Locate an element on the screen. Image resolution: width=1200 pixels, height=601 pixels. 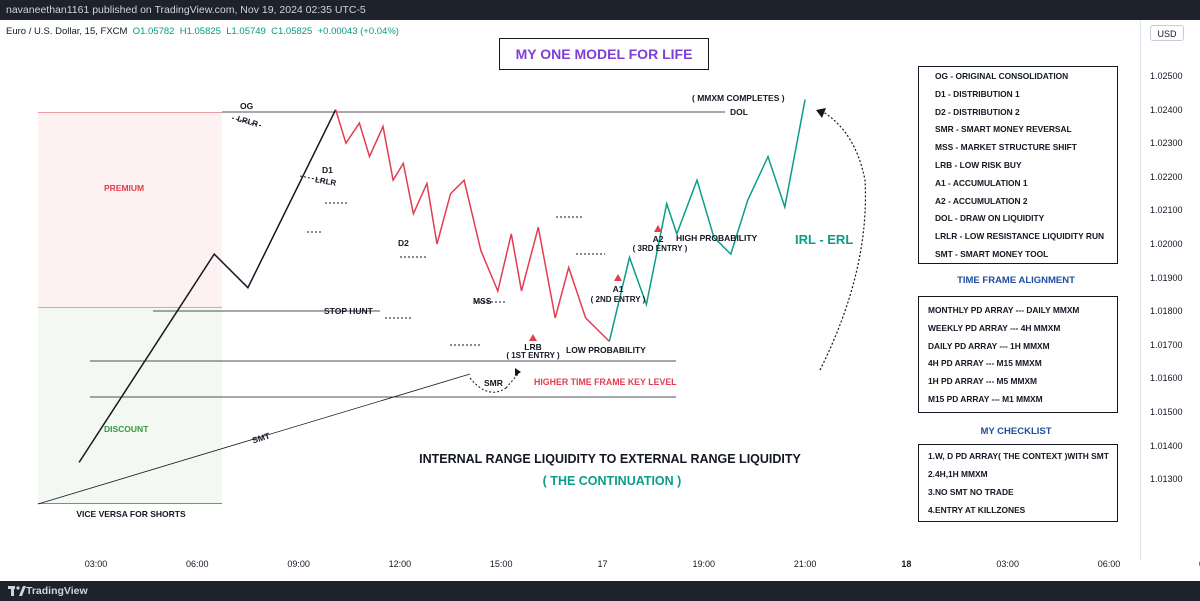
list-item: SMT - SMART MONEY TOOL is located at coordinates (992, 254).